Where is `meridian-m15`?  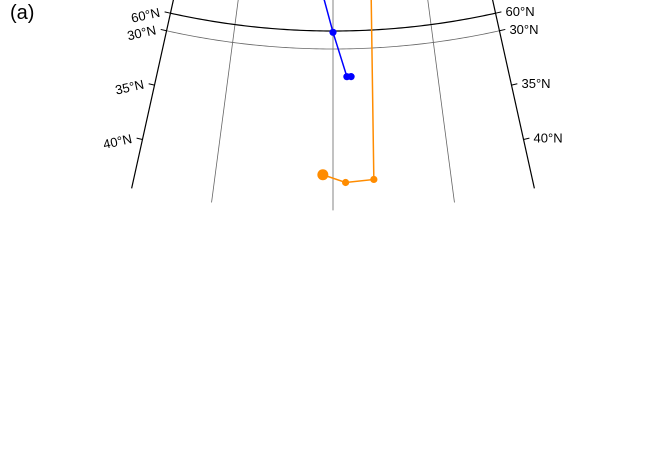
meridian-m15 is located at coordinates (225, 101).